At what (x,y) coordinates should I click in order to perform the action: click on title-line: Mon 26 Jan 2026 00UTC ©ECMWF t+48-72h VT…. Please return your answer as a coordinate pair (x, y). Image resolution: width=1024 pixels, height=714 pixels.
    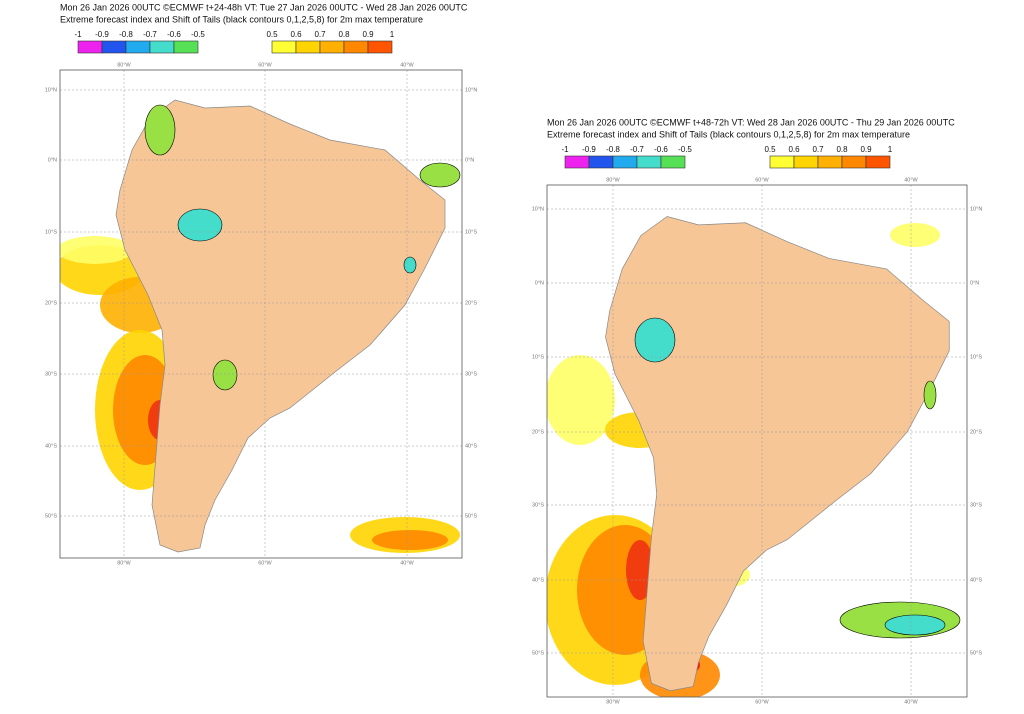
    Looking at the image, I should click on (751, 122).